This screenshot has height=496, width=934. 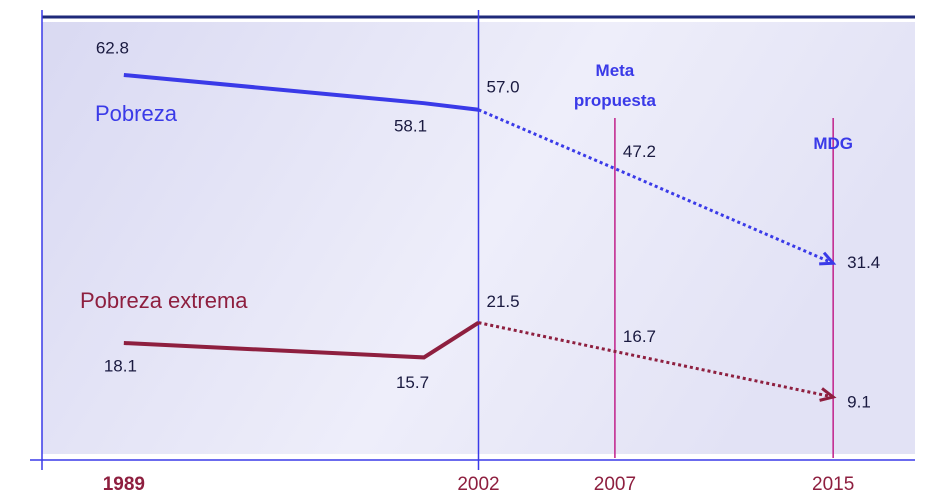 What do you see at coordinates (615, 85) in the screenshot?
I see `annotation: Meta propuesta` at bounding box center [615, 85].